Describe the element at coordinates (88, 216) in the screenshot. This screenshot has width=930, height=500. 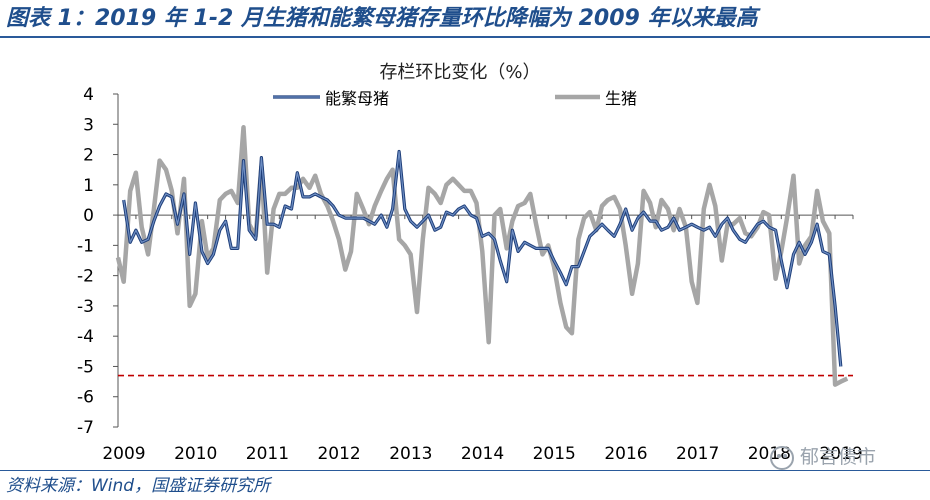
I see `y-tick-label: 0` at that location.